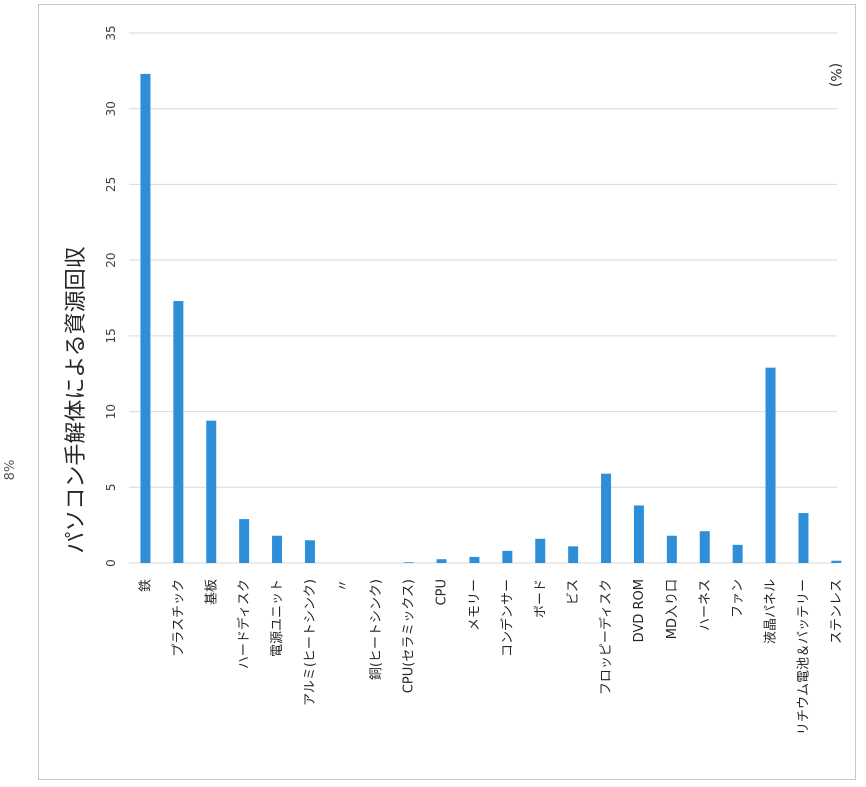 This screenshot has height=787, width=866. What do you see at coordinates (507, 618) in the screenshot?
I see `category-label-11: コンデンサー` at bounding box center [507, 618].